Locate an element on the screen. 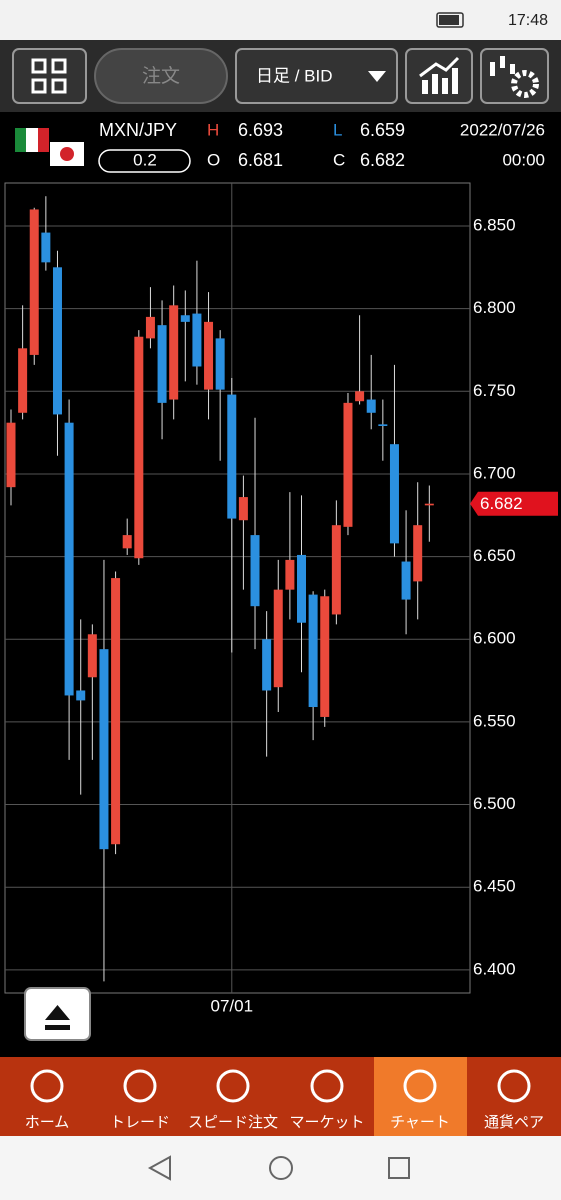  low: 6.659 is located at coordinates (382, 130).